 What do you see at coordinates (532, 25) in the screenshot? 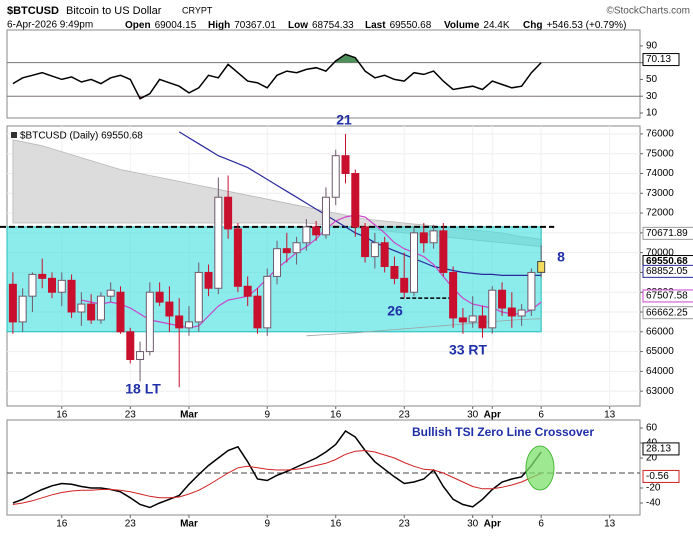
I see `stat-label: Chg` at bounding box center [532, 25].